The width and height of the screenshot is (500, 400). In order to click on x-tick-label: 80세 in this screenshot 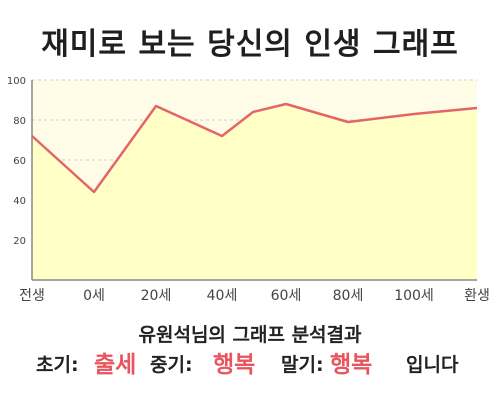, I will do `click(348, 296)`.